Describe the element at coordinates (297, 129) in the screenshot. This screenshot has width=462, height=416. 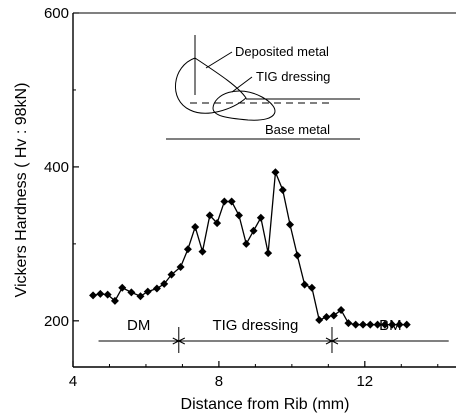
I see `annotation-base-metal: Base metal` at that location.